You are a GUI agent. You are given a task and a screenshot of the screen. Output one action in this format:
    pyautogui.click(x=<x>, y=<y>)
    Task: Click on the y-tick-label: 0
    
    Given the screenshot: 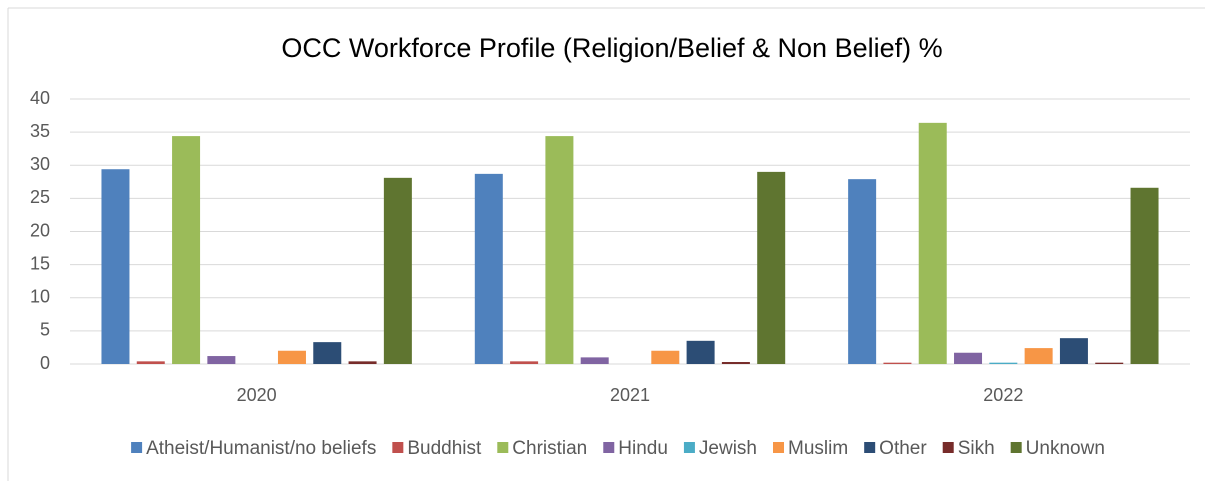 What is the action you would take?
    pyautogui.click(x=45, y=363)
    